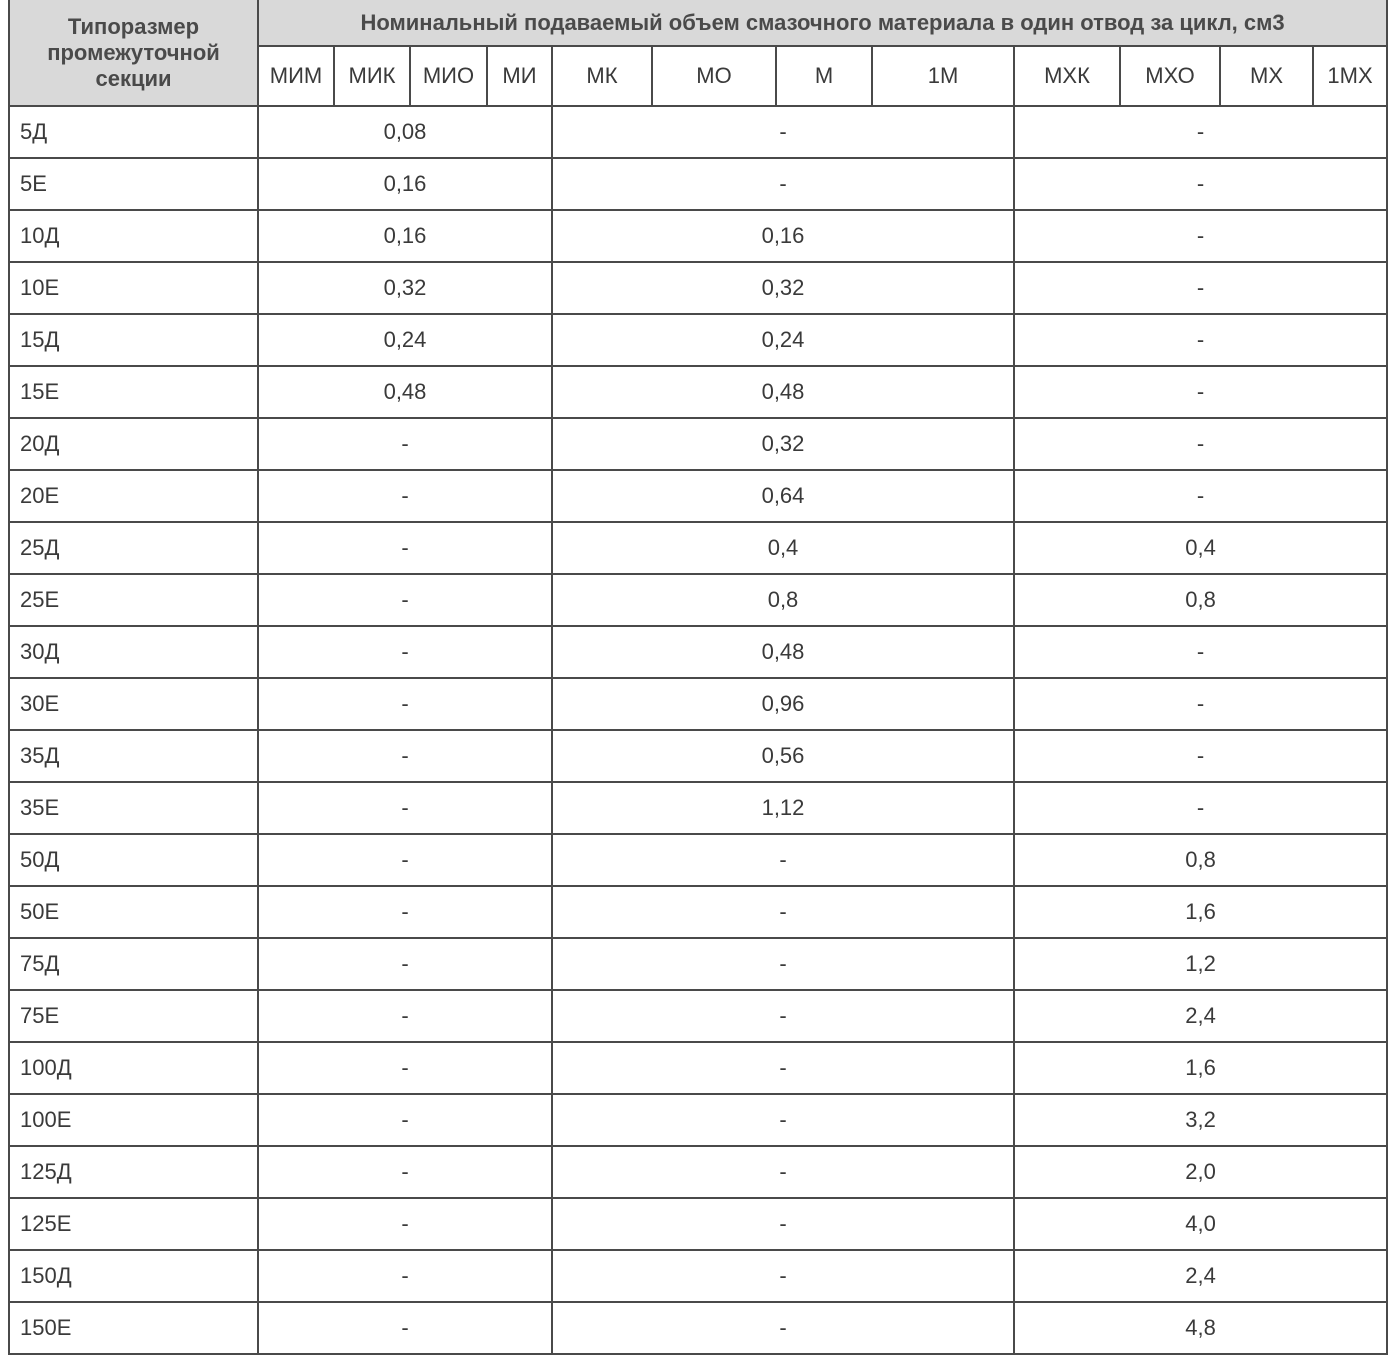 Image resolution: width=1395 pixels, height=1361 pixels. I want to click on section-name-cell: 75Е, so click(133, 1016).